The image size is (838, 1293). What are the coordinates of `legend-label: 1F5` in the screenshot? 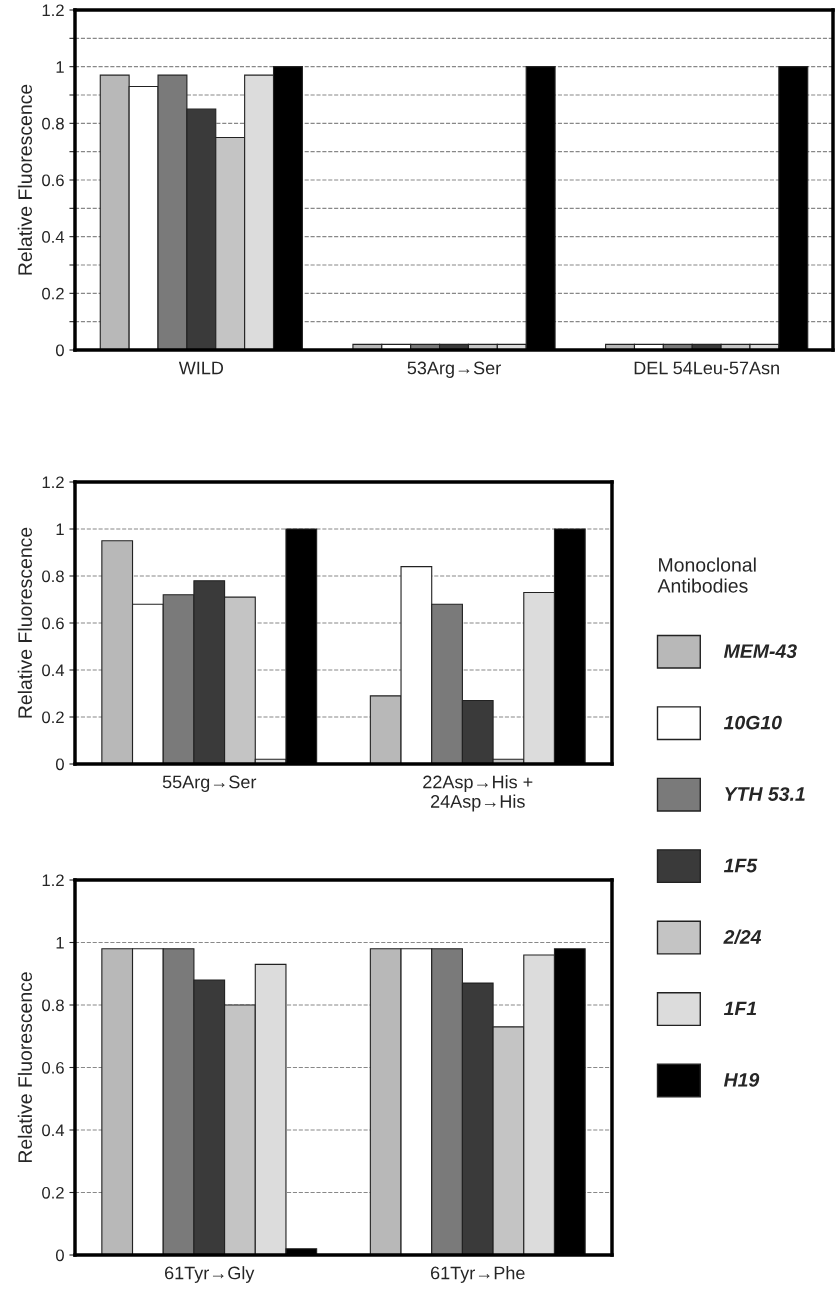 It's located at (740, 865).